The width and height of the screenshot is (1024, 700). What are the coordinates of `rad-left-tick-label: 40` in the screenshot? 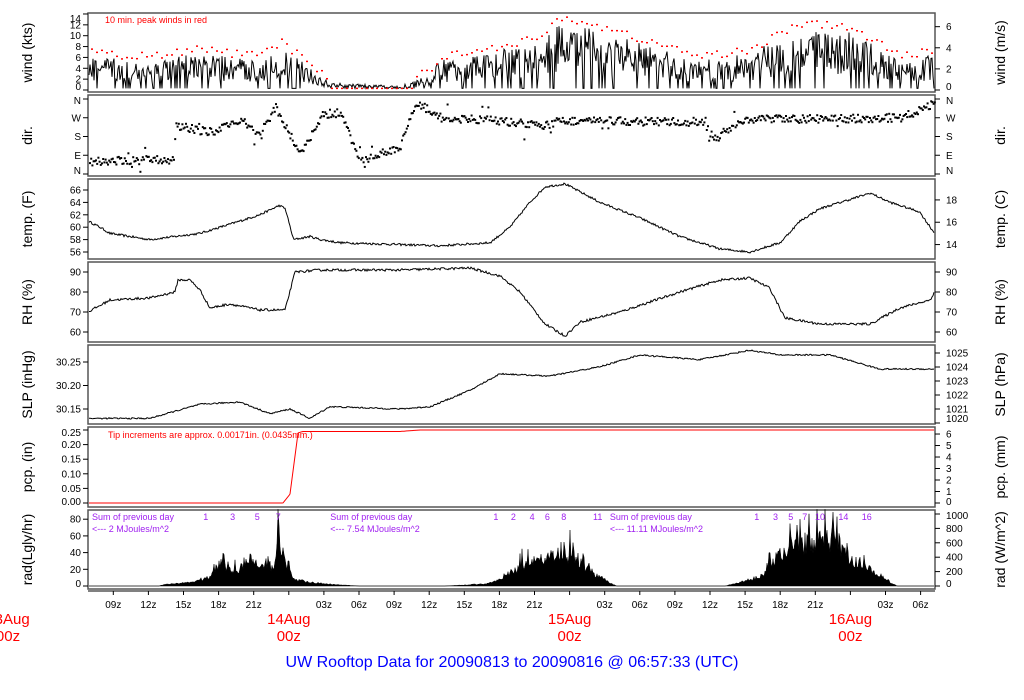 It's located at (76, 553).